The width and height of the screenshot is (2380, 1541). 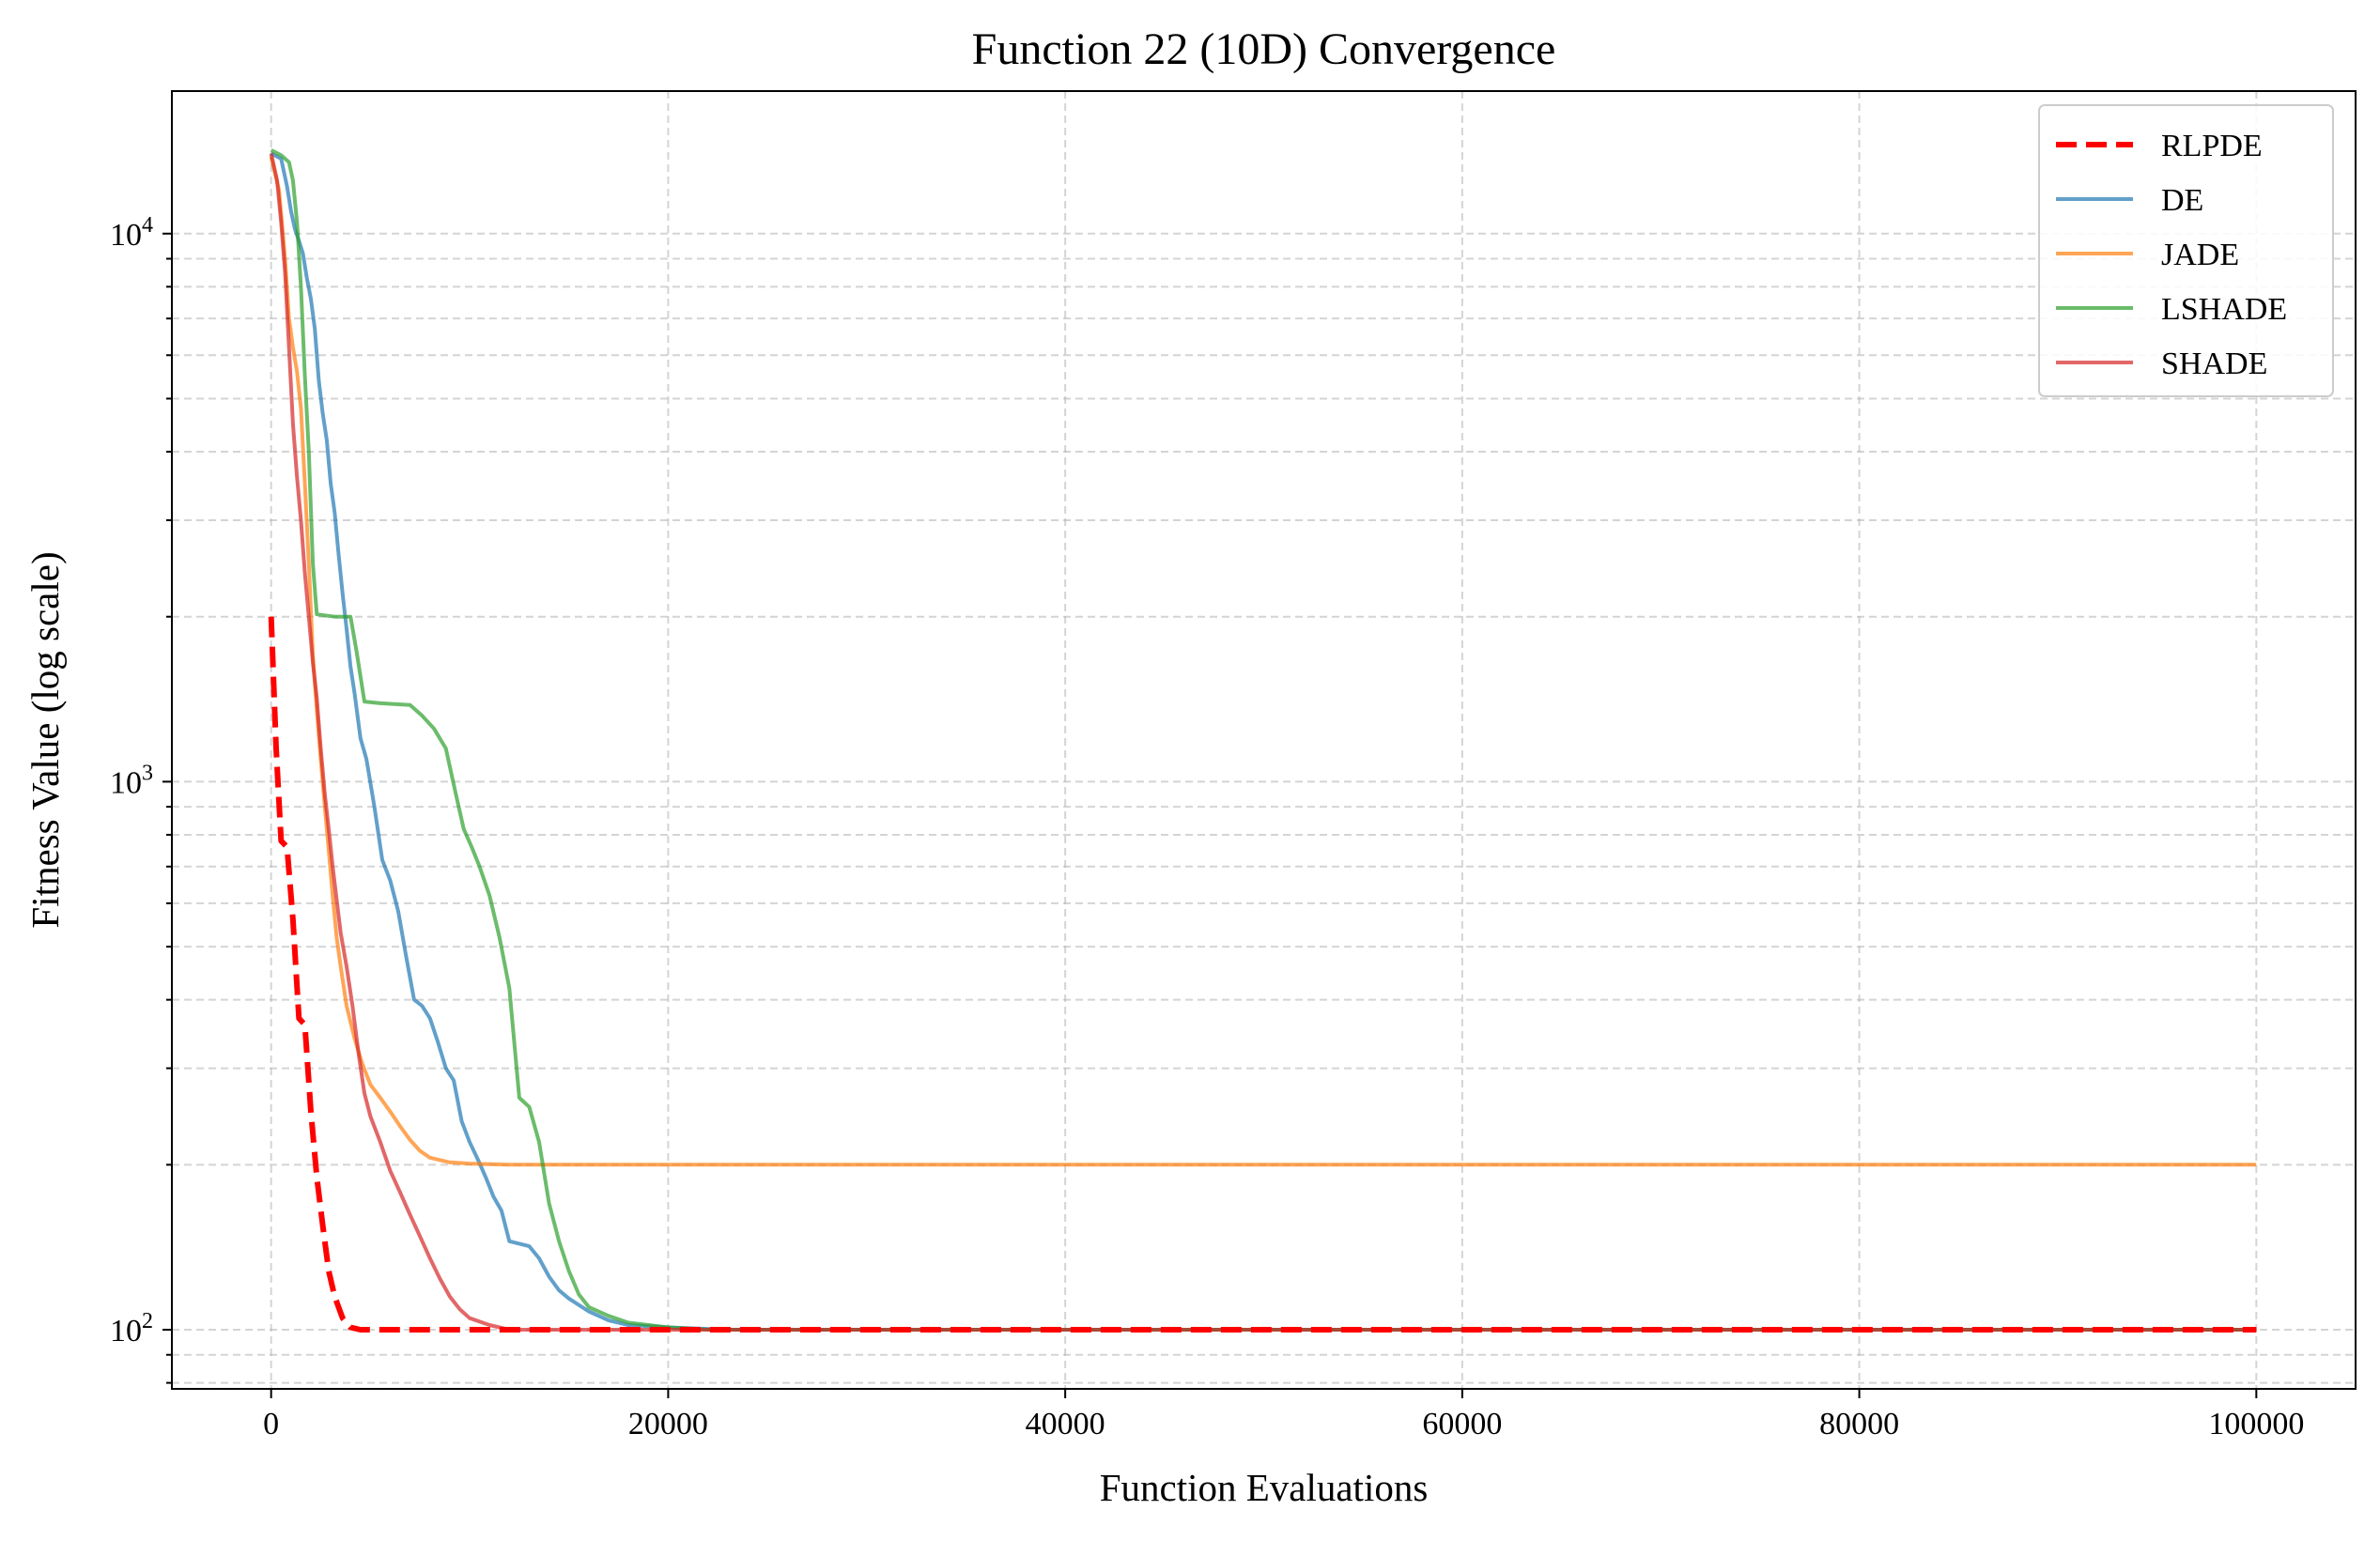 What do you see at coordinates (131, 1328) in the screenshot?
I see `y-tick-label: 10²` at bounding box center [131, 1328].